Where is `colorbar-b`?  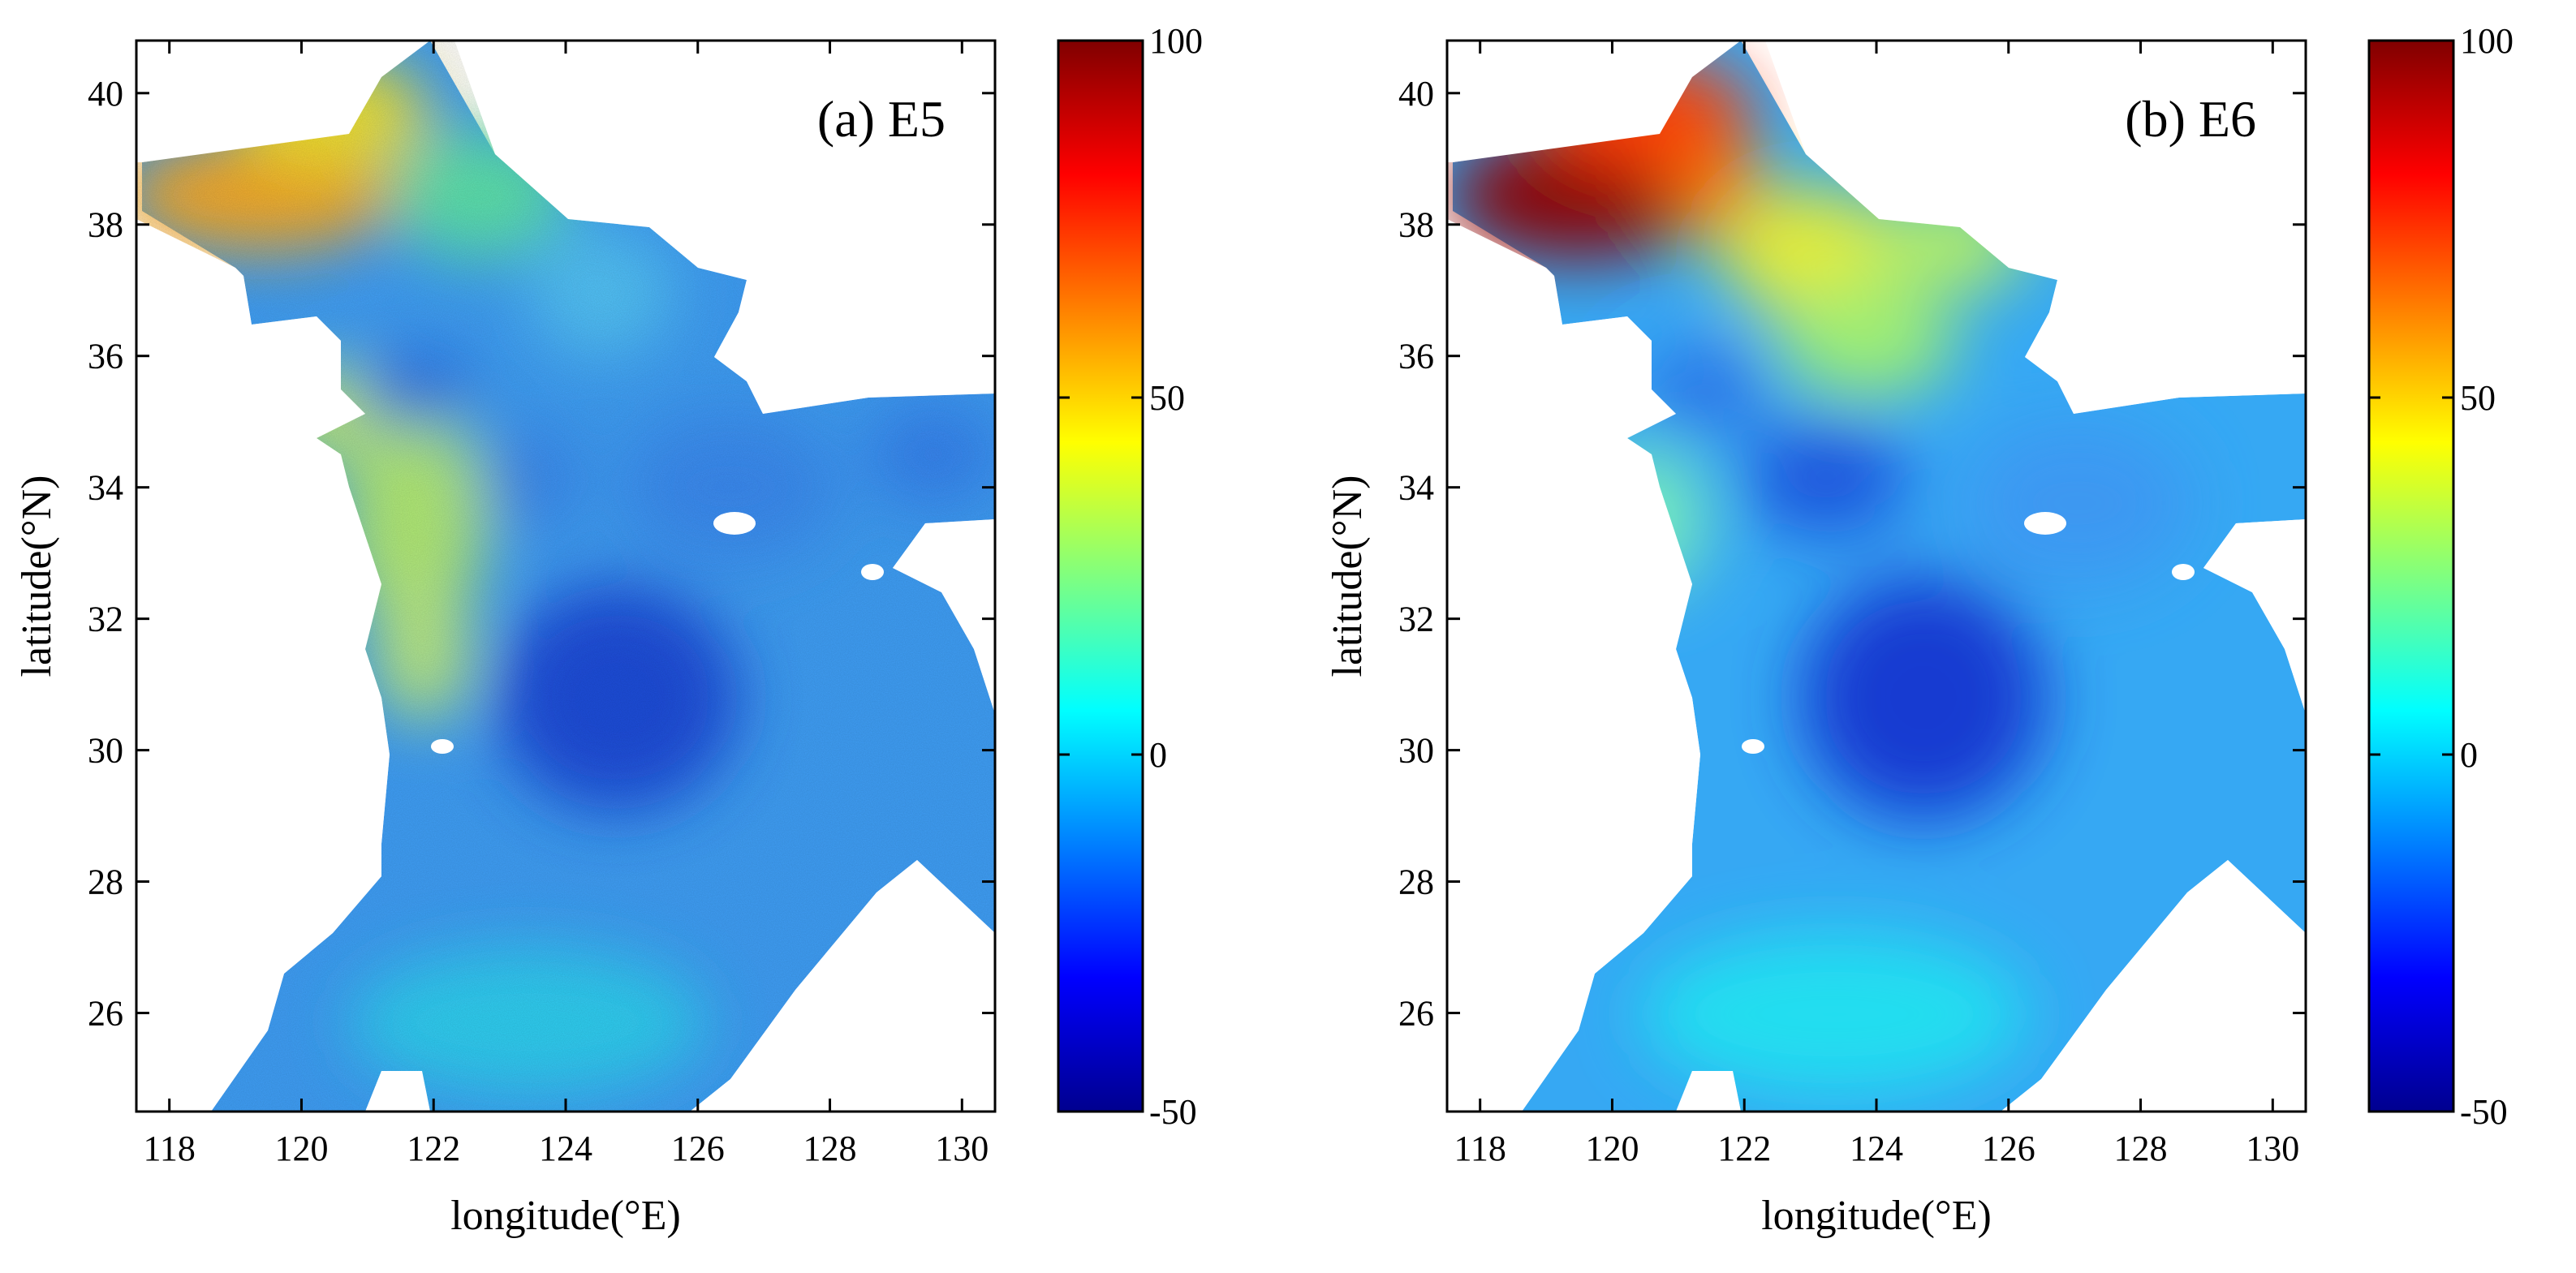
colorbar-b is located at coordinates (2411, 576).